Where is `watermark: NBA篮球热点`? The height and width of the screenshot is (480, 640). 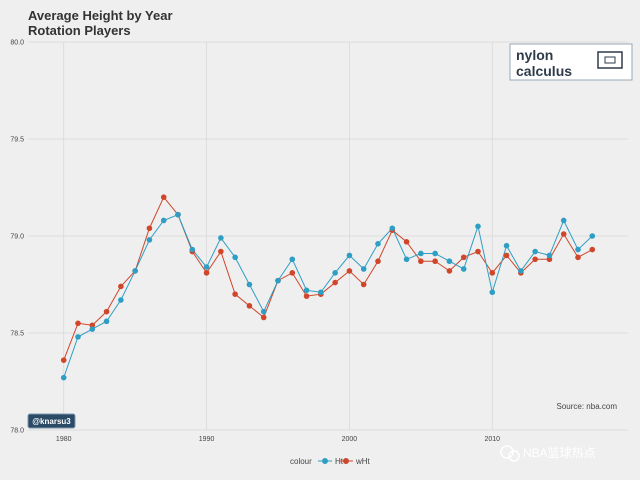 watermark: NBA篮球热点 is located at coordinates (548, 453).